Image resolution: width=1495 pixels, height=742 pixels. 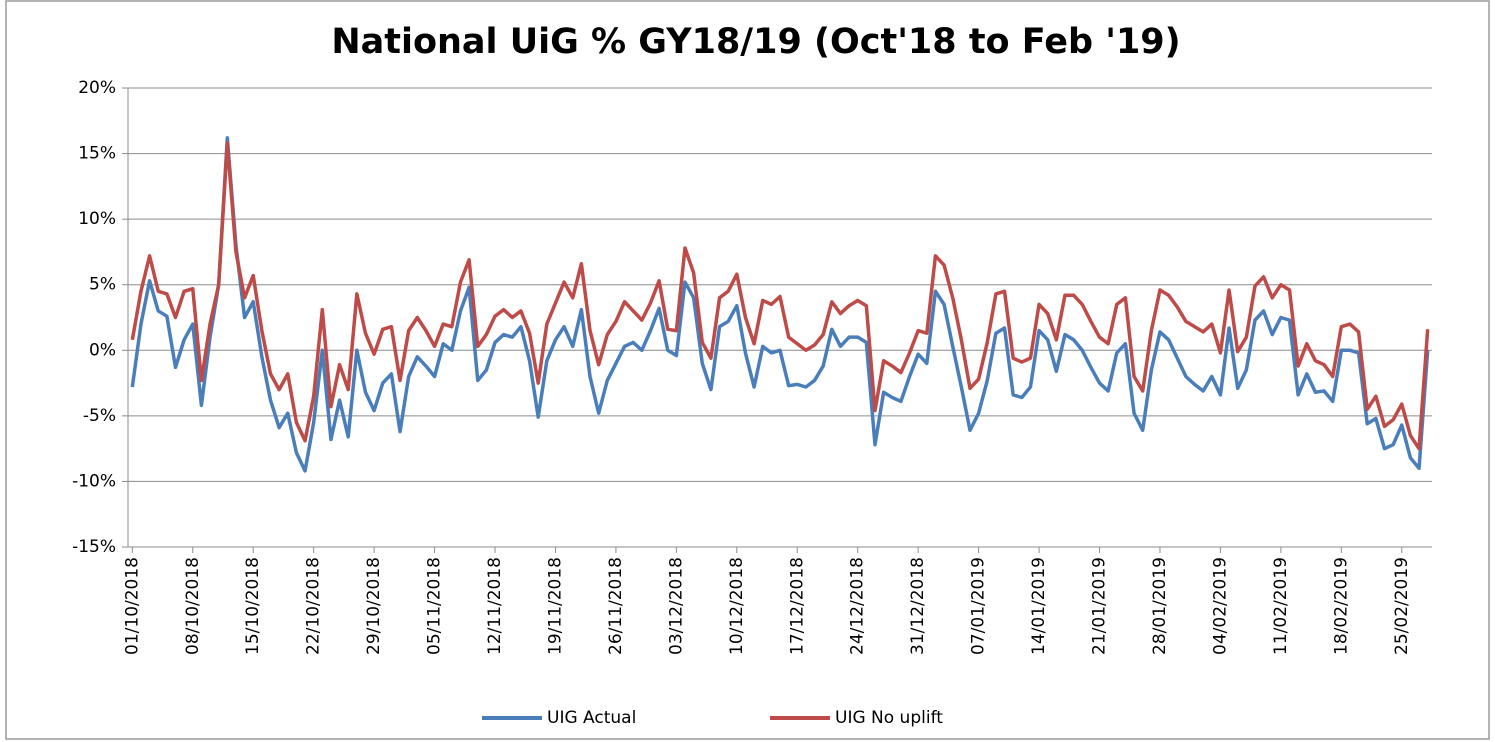 I want to click on legend-label: UIG No uplift, so click(x=889, y=718).